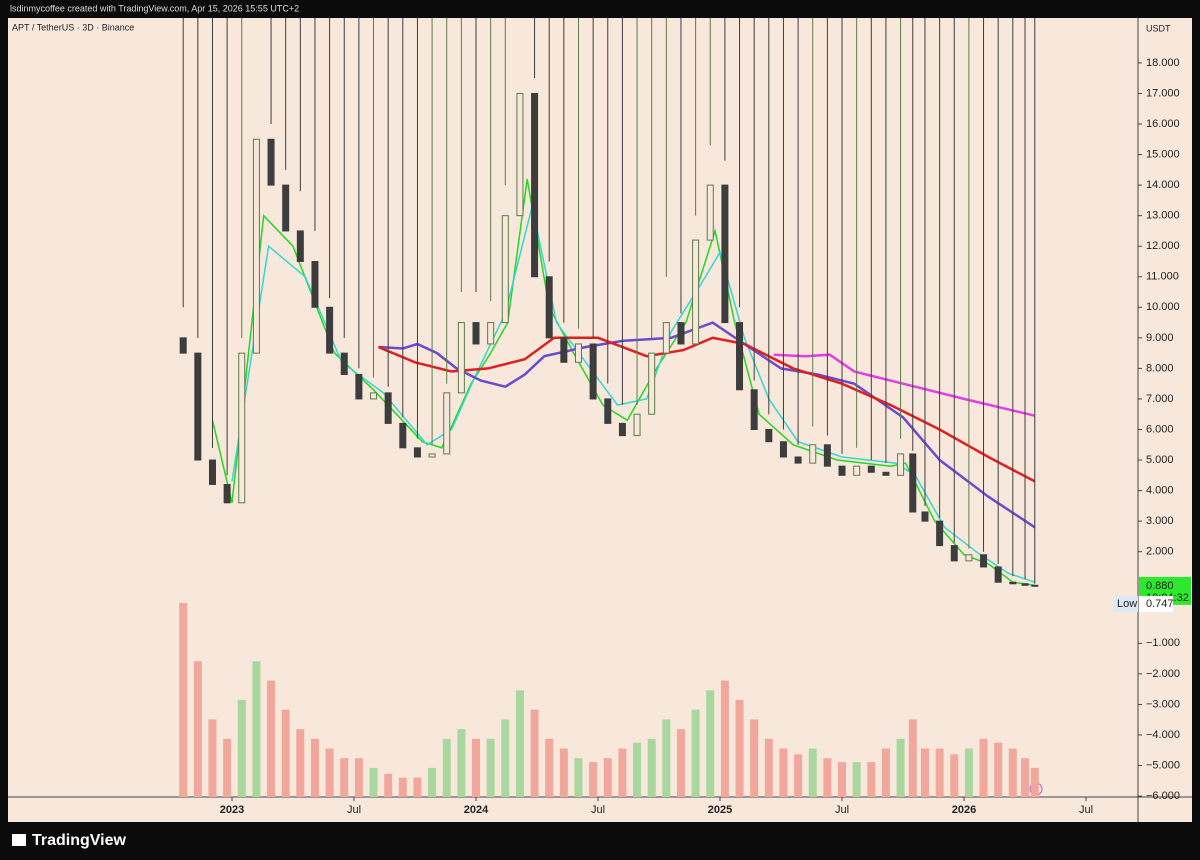  What do you see at coordinates (1163, 246) in the screenshot?
I see `y-tick-label: 12.000` at bounding box center [1163, 246].